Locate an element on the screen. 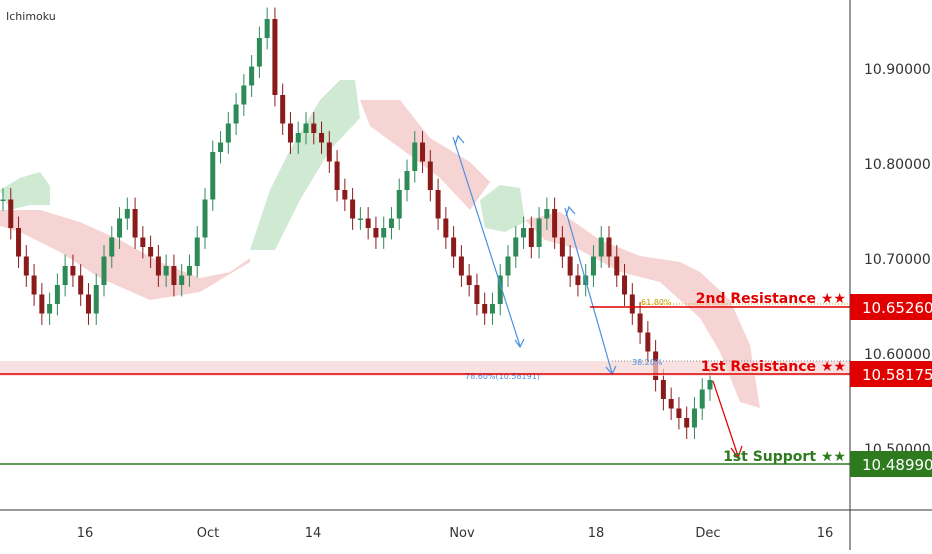 The width and height of the screenshot is (932, 554). fib-swings is located at coordinates (534, 255).